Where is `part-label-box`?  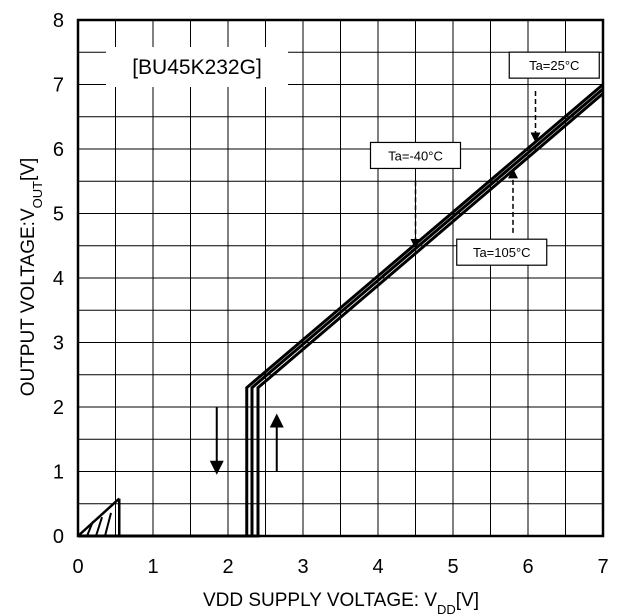 part-label-box is located at coordinates (197, 67).